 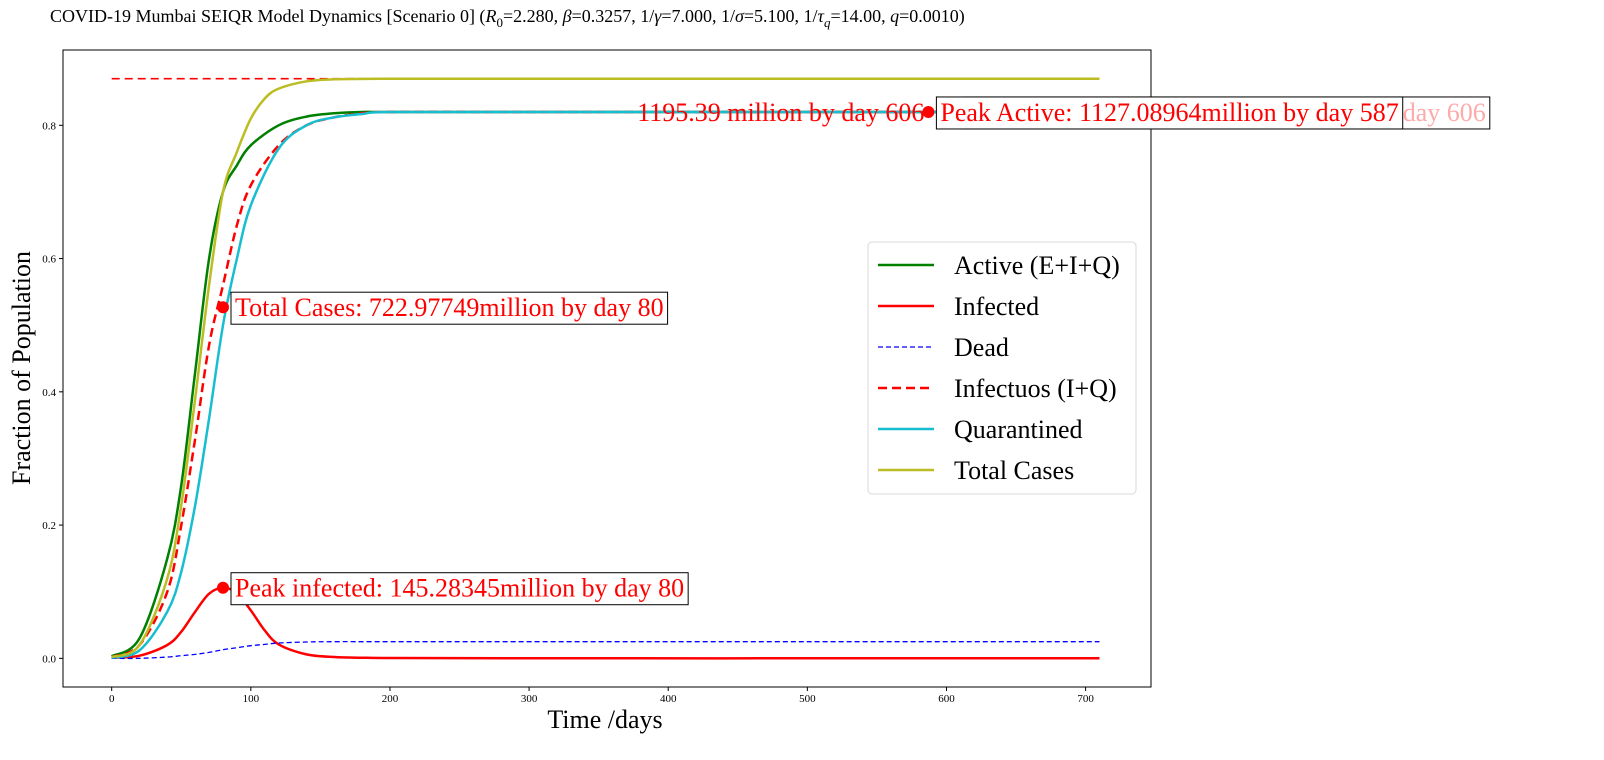 What do you see at coordinates (943, 347) in the screenshot?
I see `legend-entry-dead: Dead` at bounding box center [943, 347].